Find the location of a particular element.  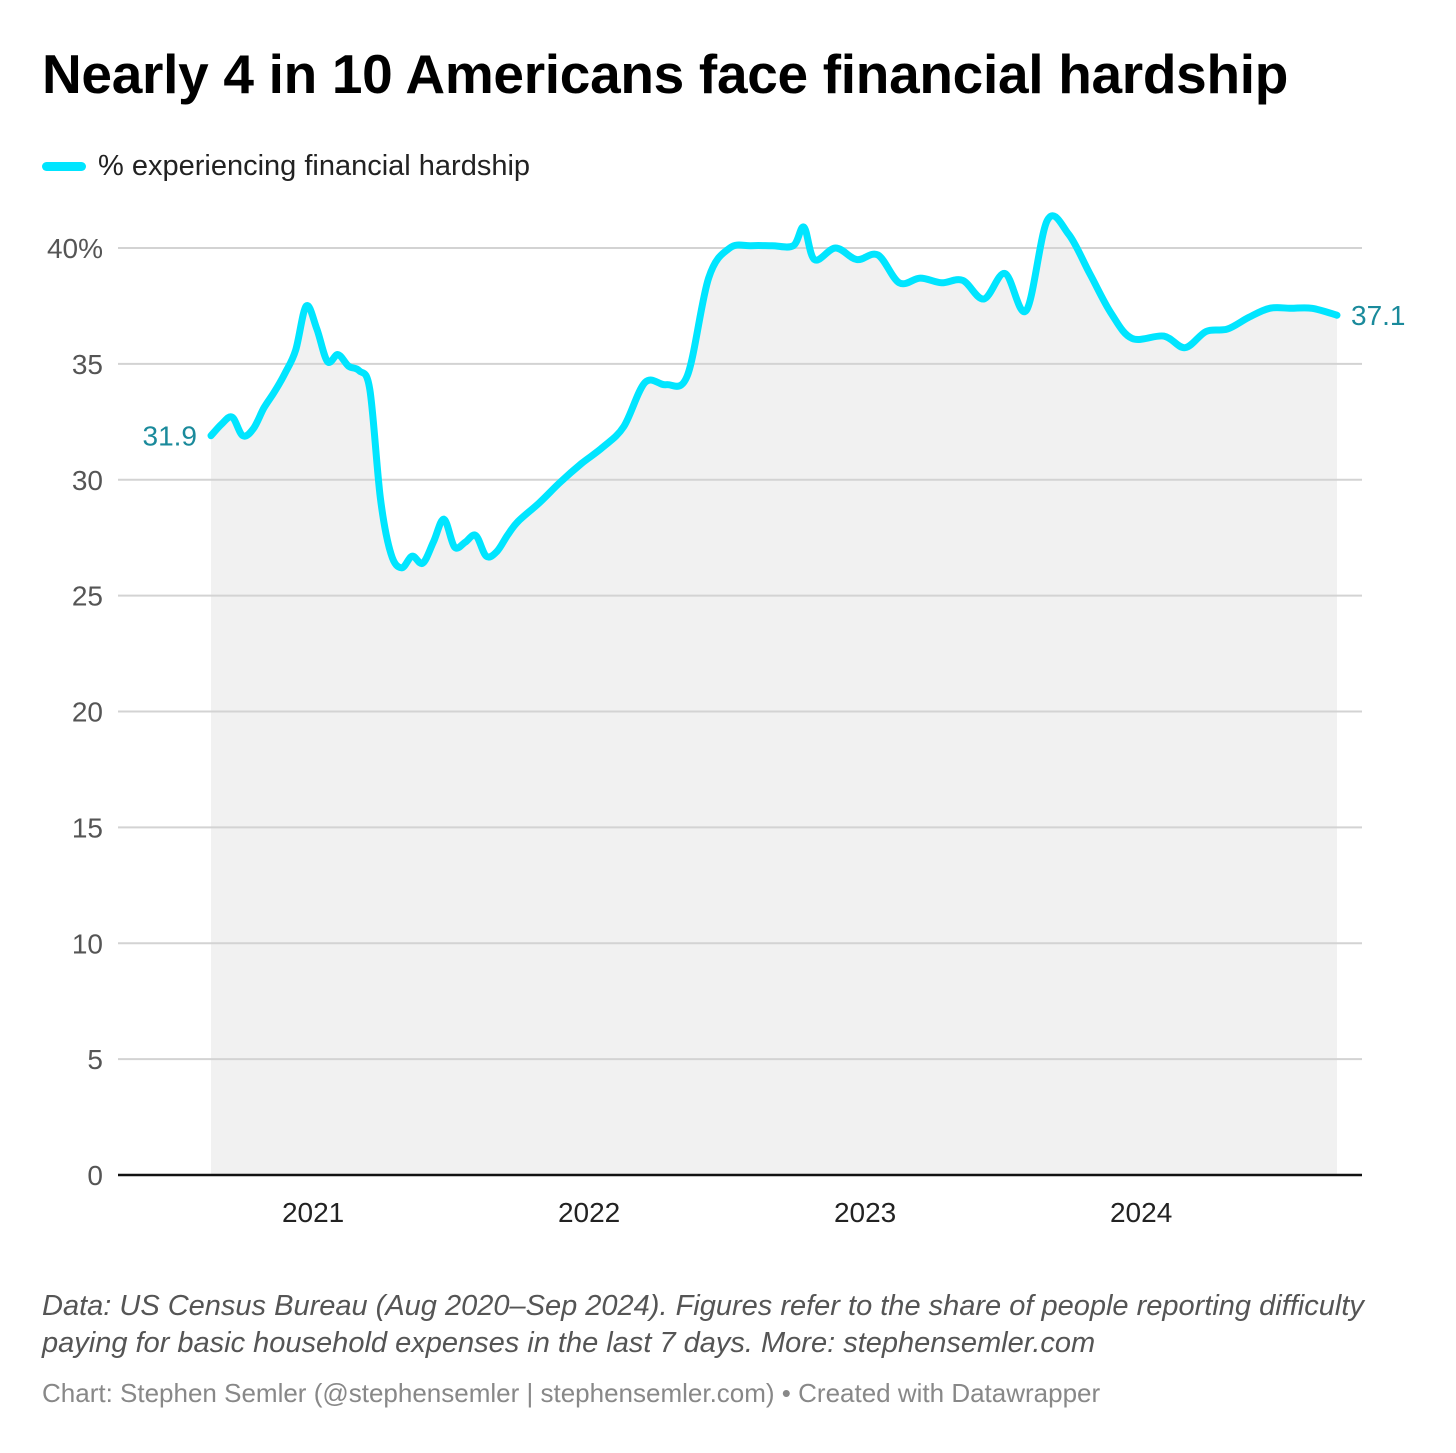

y-tick-label: 30 is located at coordinates (87, 480).